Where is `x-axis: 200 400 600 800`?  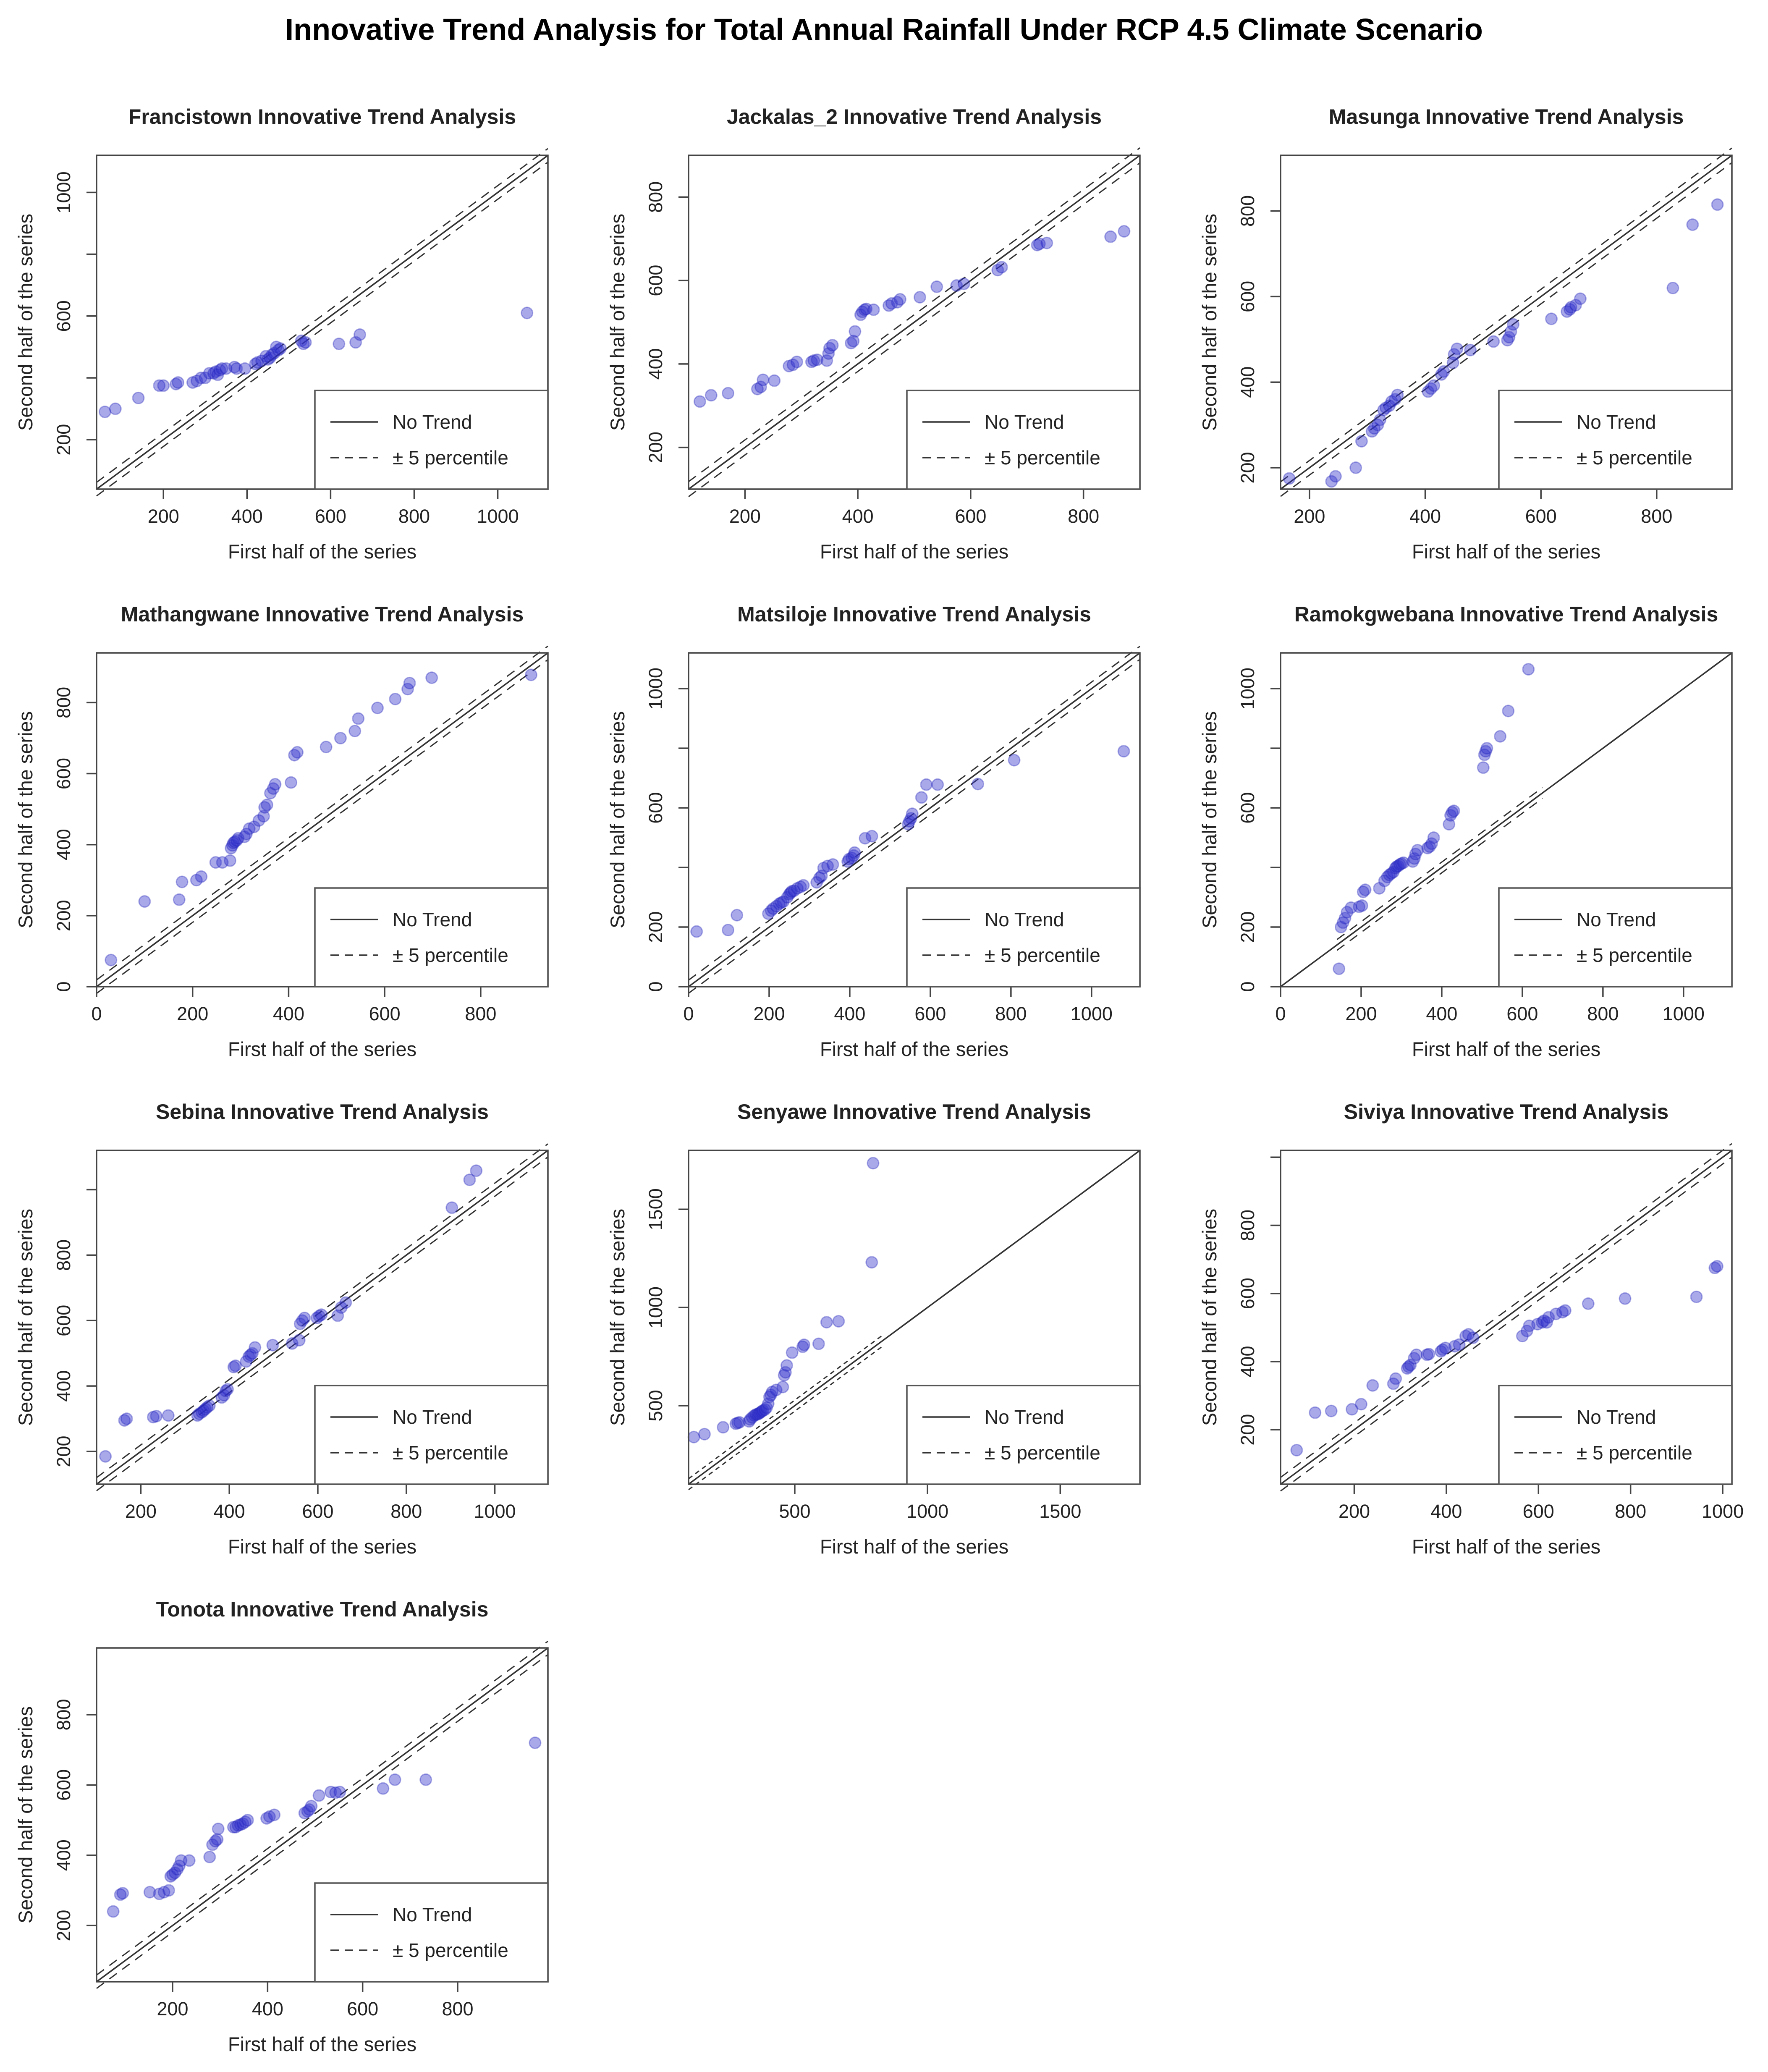
x-axis: 200 400 600 800 is located at coordinates (914, 508).